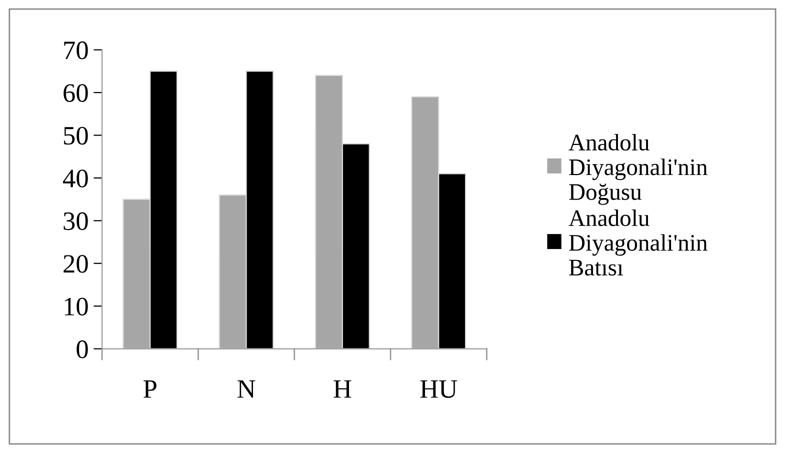  What do you see at coordinates (76, 263) in the screenshot?
I see `y-tick-label: 20` at bounding box center [76, 263].